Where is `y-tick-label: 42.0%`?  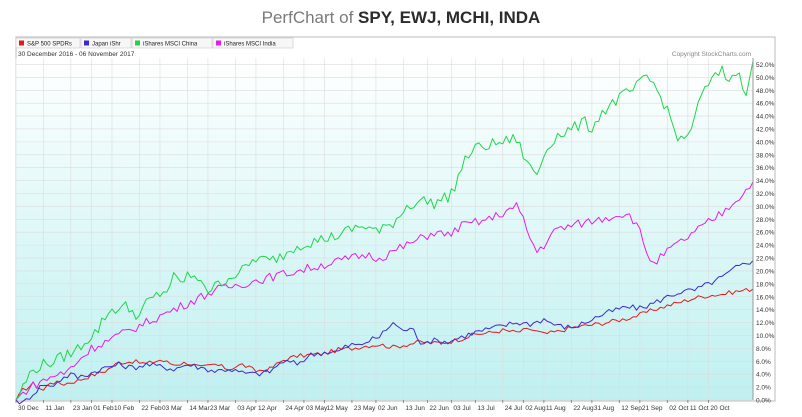
y-tick-label: 42.0% is located at coordinates (765, 129).